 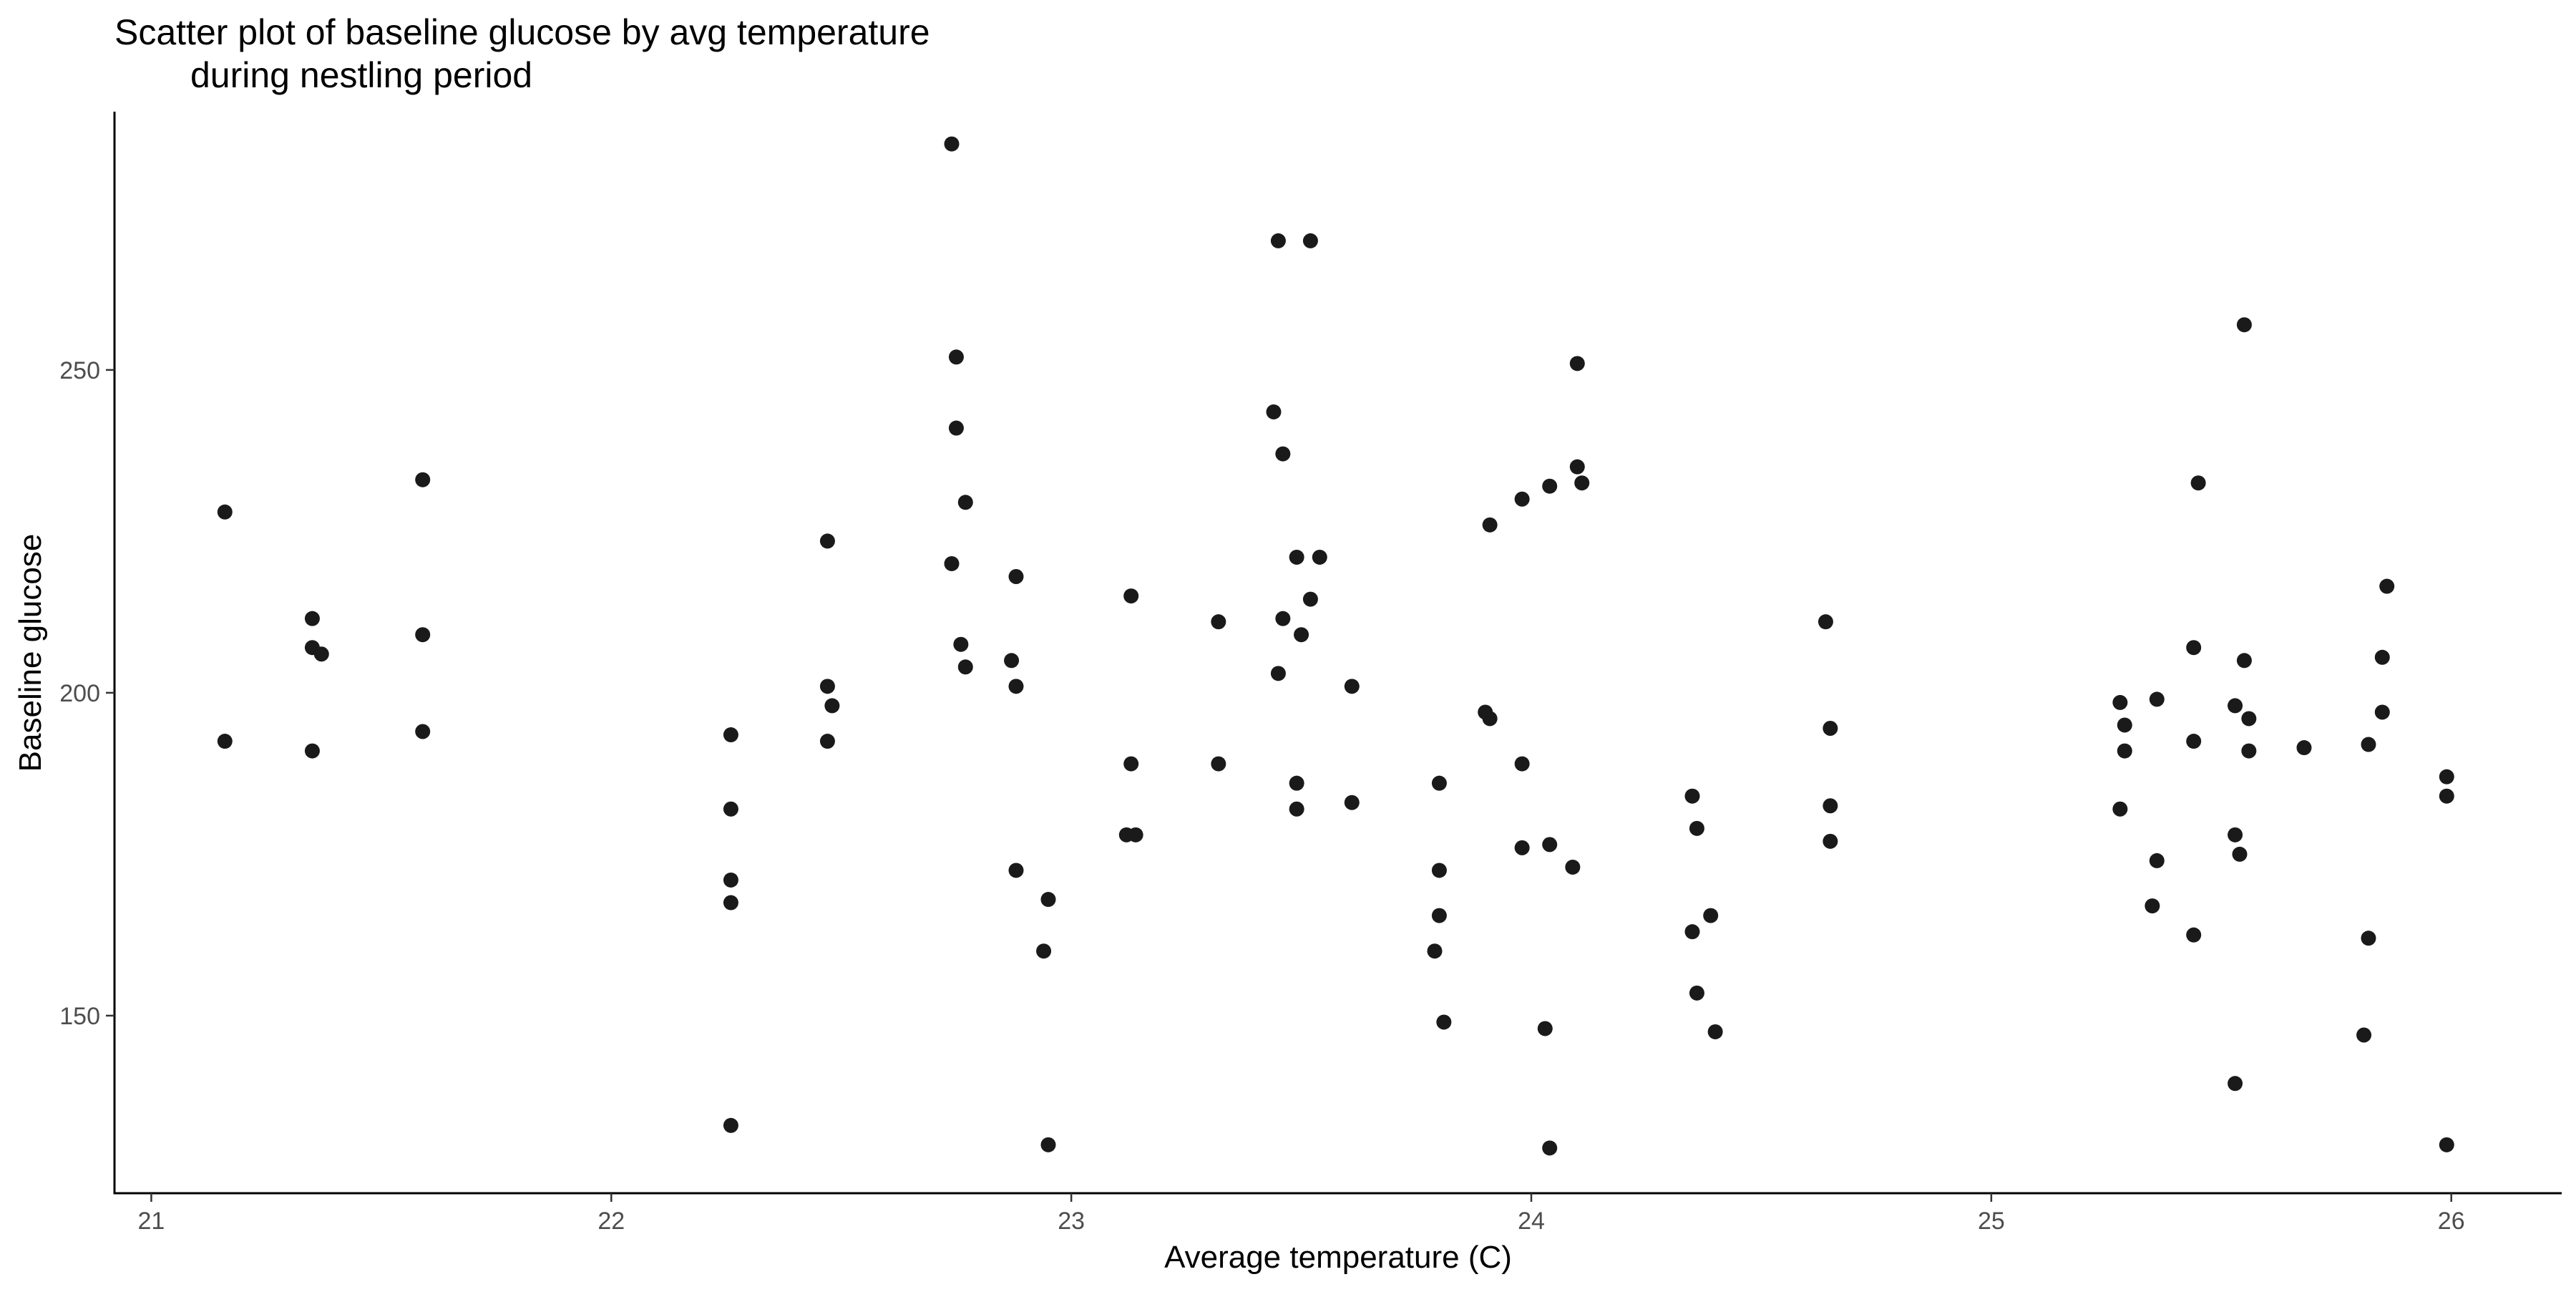 I want to click on x-tick-label: 21, so click(x=151, y=1221).